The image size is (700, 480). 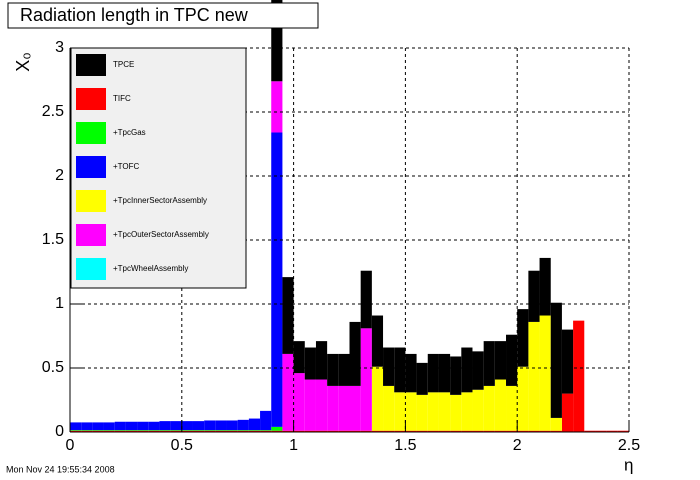 I want to click on title-box, so click(x=163, y=15).